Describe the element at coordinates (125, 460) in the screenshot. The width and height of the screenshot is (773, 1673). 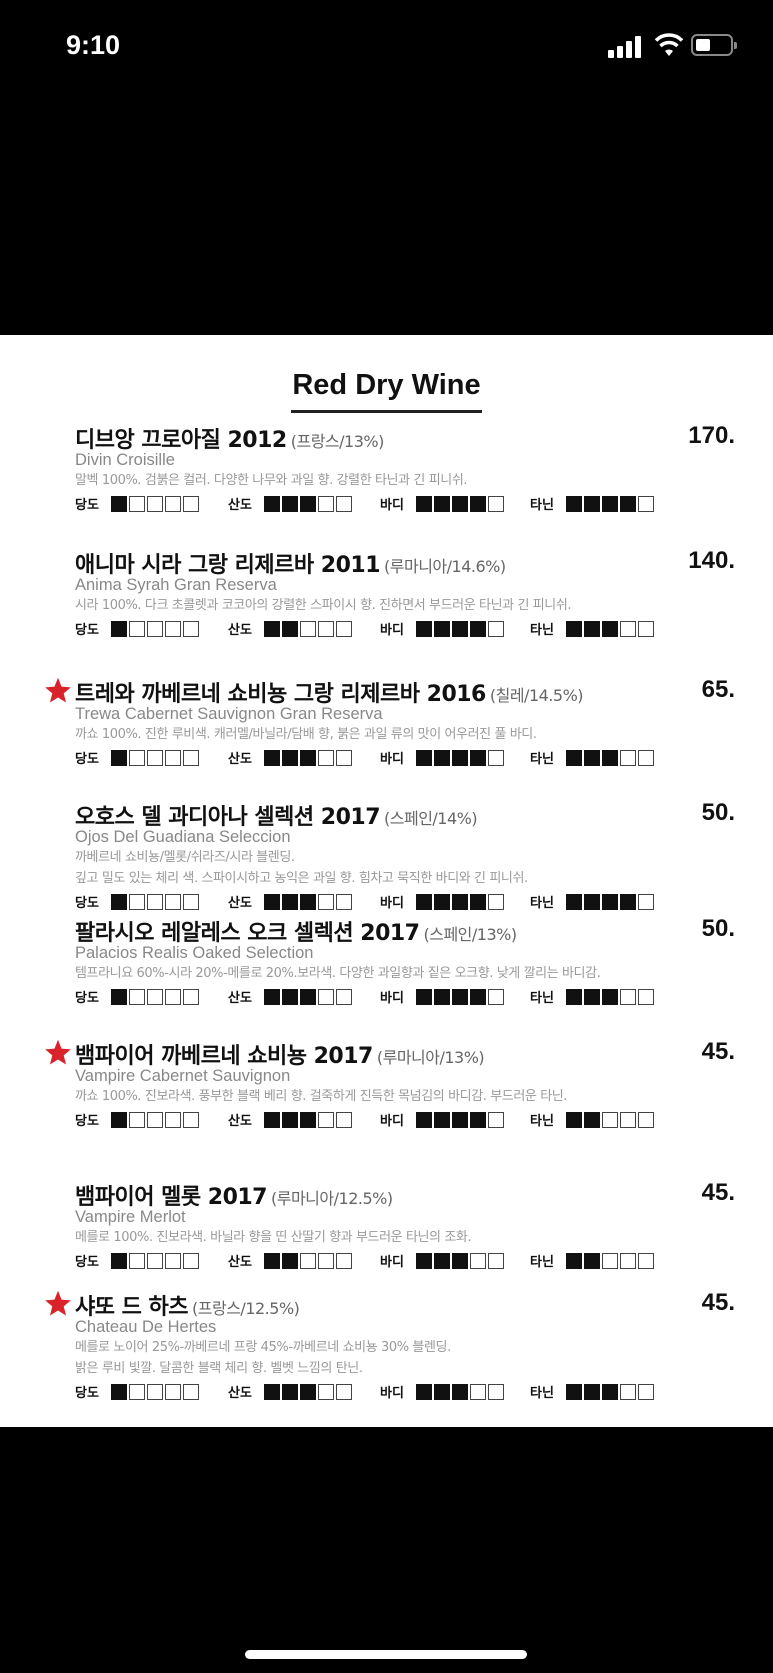
I see `wine-english-name: Divin Croisille` at that location.